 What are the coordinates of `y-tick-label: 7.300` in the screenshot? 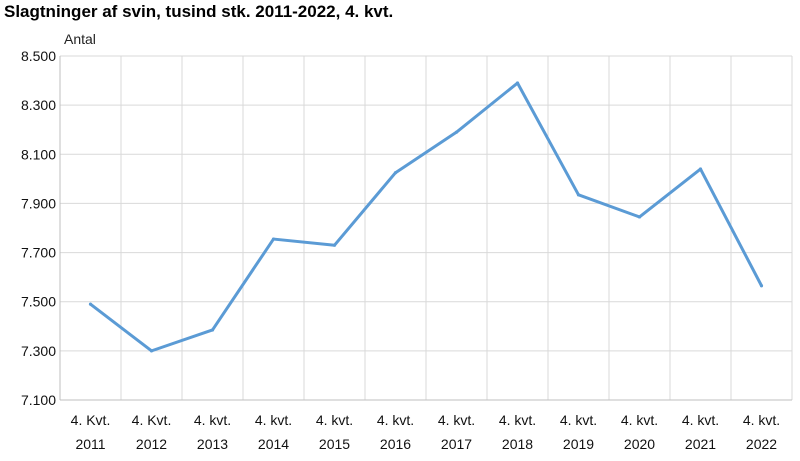 It's located at (38, 351).